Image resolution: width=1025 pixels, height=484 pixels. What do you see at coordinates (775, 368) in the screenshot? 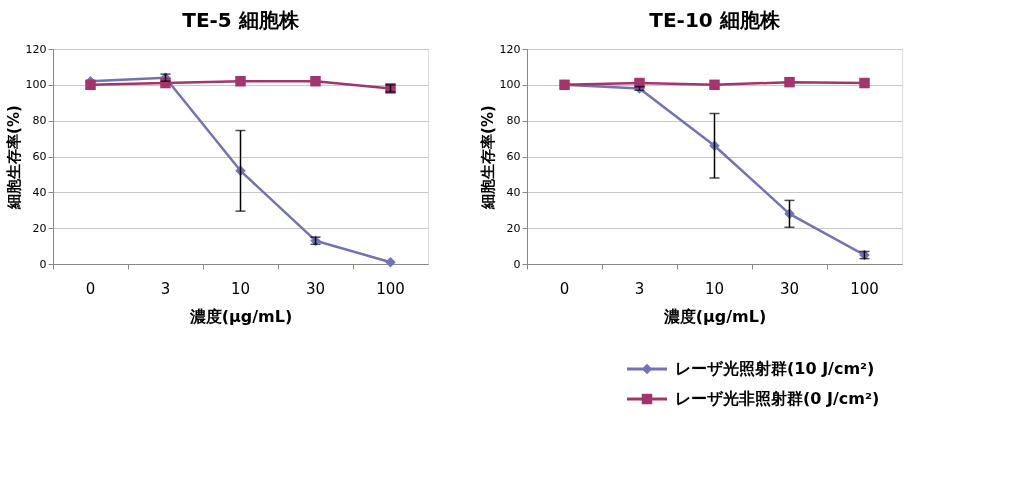
I see `legend-label: レーザ光照射群(10 J/cm²)` at bounding box center [775, 368].